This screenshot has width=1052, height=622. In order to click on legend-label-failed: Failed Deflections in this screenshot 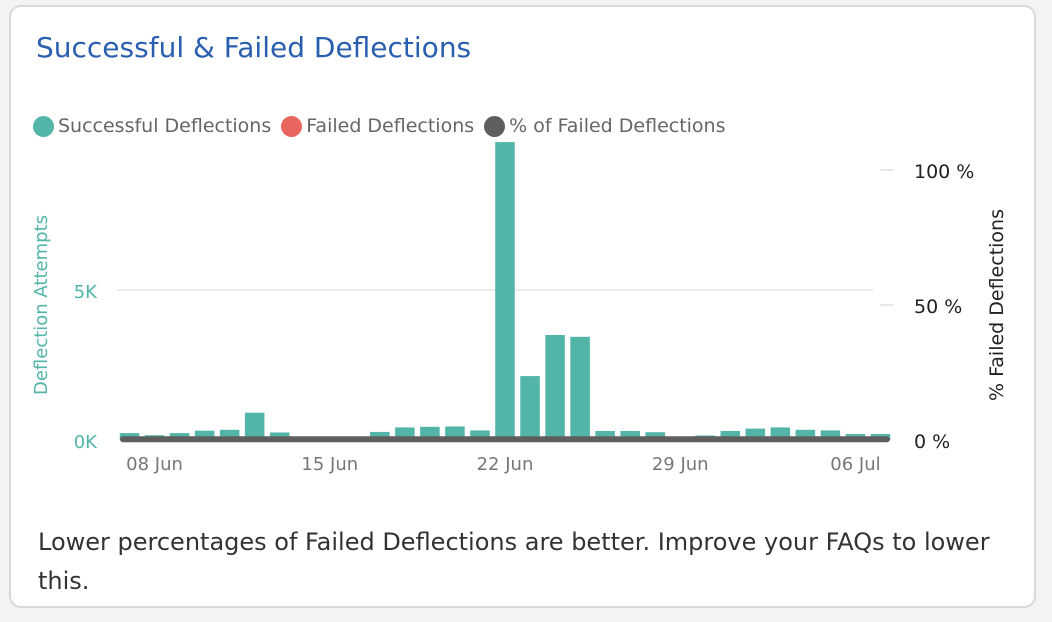, I will do `click(390, 126)`.